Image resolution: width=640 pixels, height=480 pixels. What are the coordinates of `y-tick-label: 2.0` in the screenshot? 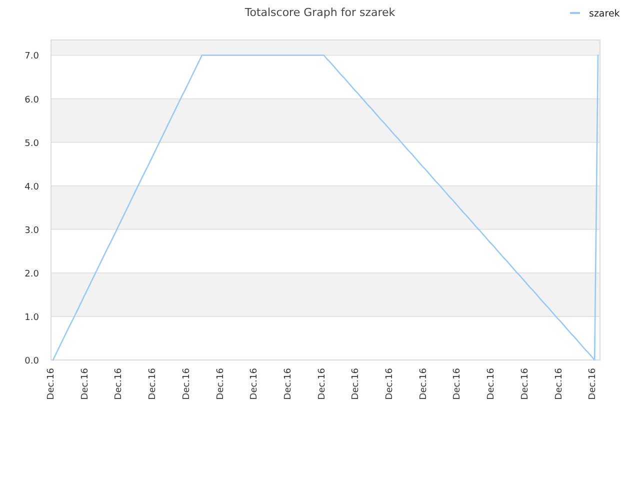 It's located at (32, 274).